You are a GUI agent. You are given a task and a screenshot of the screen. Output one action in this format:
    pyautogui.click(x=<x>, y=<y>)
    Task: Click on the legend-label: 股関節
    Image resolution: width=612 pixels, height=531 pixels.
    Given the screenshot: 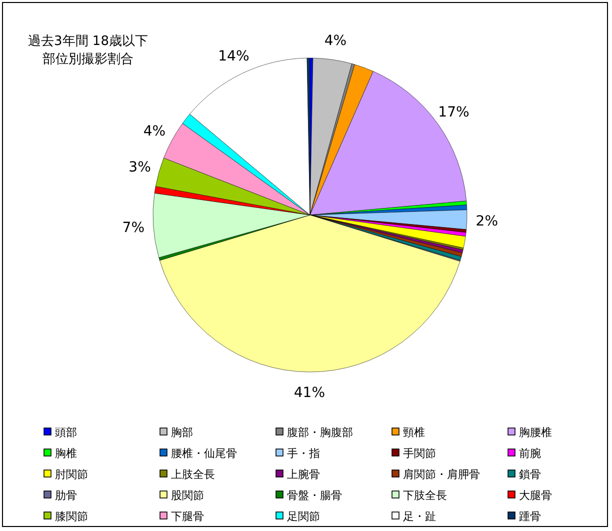 What is the action you would take?
    pyautogui.click(x=187, y=495)
    